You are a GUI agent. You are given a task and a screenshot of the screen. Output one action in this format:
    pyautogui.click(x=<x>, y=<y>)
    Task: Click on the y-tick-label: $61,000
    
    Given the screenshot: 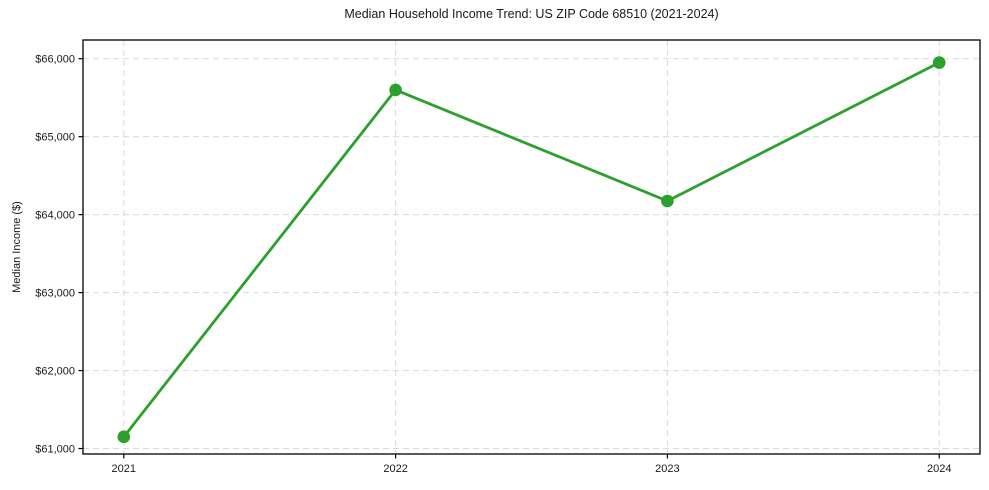 What is the action you would take?
    pyautogui.click(x=55, y=449)
    